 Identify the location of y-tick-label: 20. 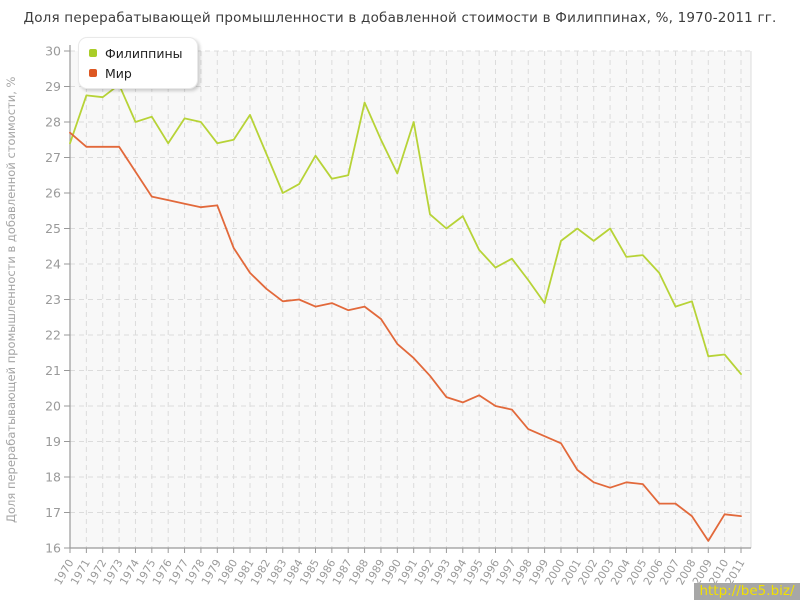
(53, 406).